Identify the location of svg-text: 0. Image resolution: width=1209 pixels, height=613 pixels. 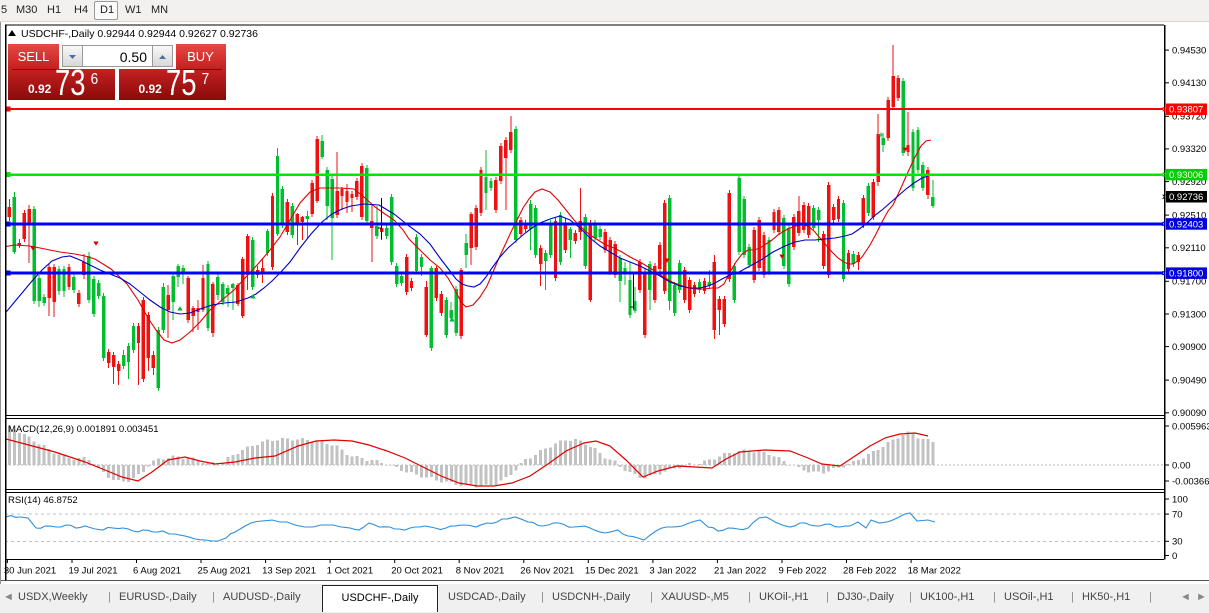
(1174, 556).